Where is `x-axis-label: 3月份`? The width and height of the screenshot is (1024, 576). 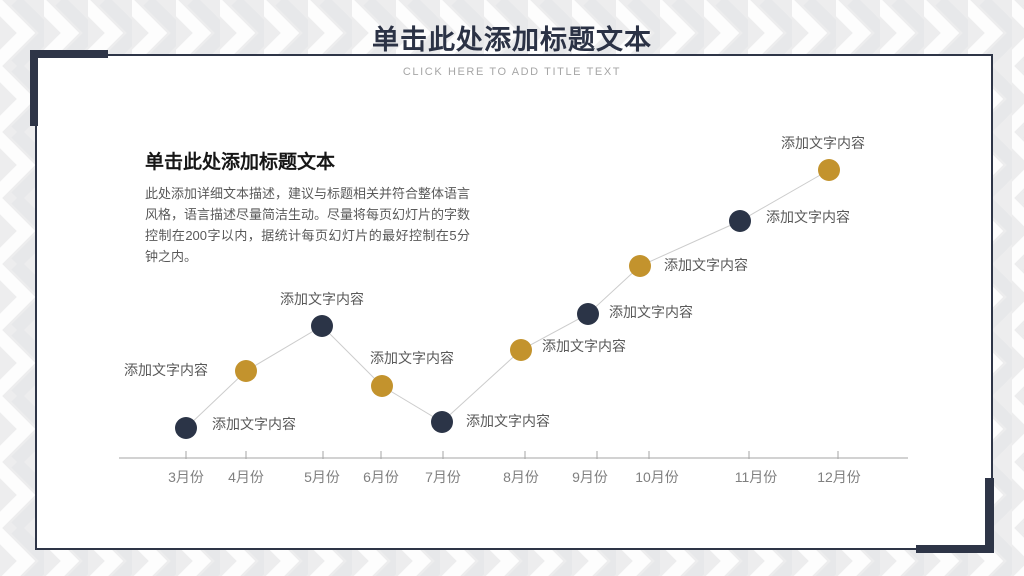 x-axis-label: 3月份 is located at coordinates (186, 477).